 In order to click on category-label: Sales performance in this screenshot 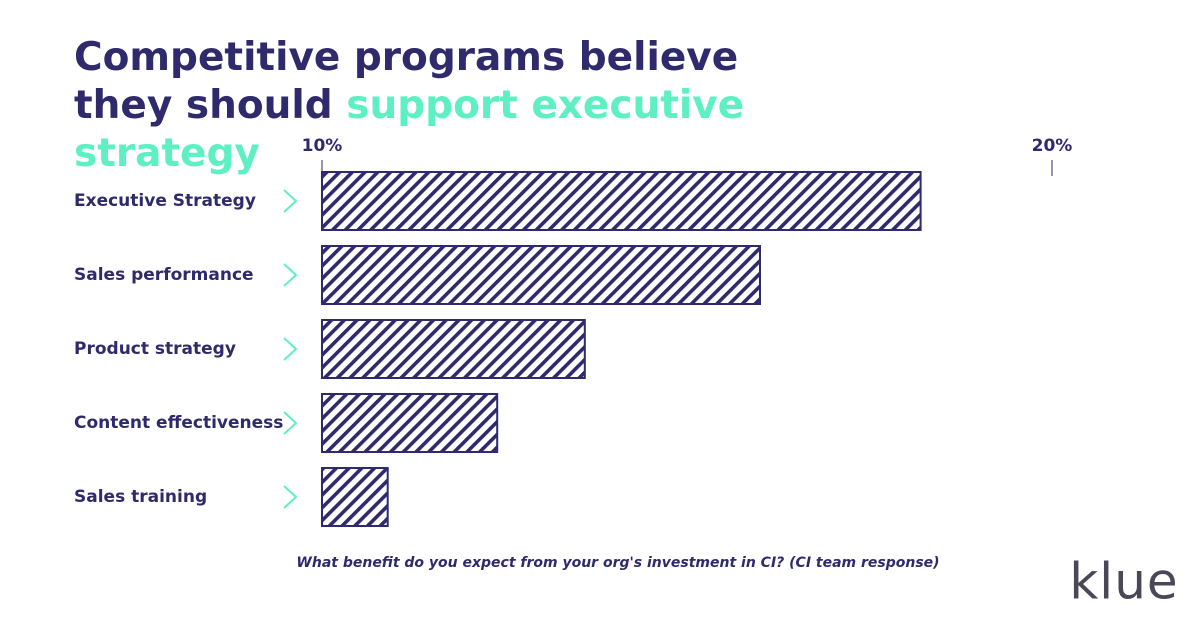, I will do `click(164, 275)`.